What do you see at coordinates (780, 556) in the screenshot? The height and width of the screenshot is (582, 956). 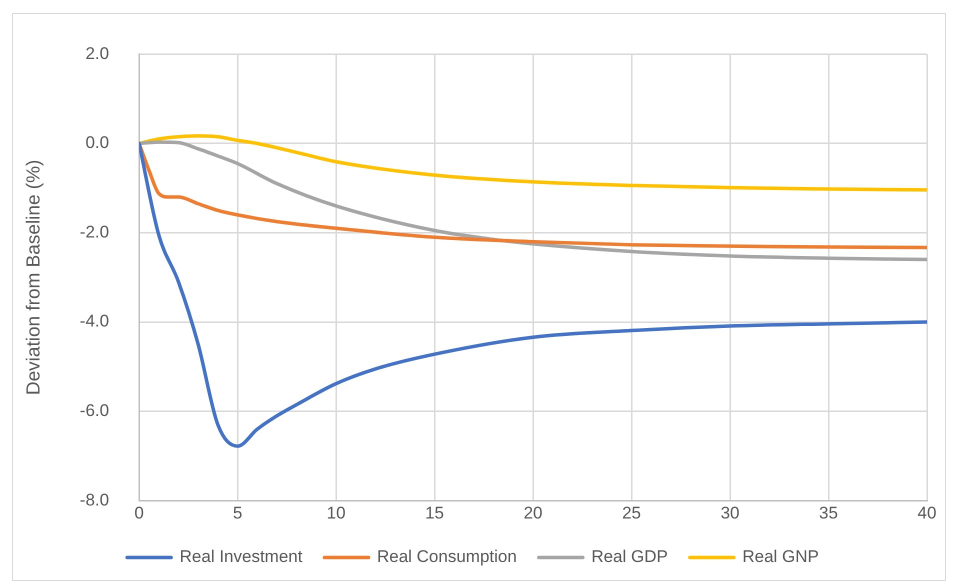 I see `legend-label: Real GNP` at bounding box center [780, 556].